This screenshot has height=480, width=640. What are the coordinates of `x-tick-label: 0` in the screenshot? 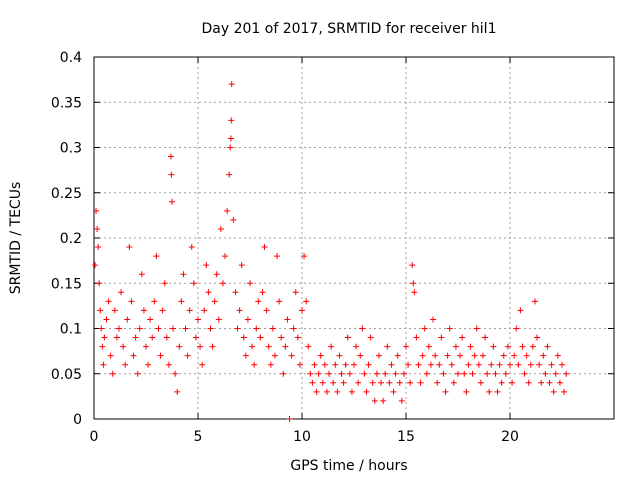 It's located at (94, 437).